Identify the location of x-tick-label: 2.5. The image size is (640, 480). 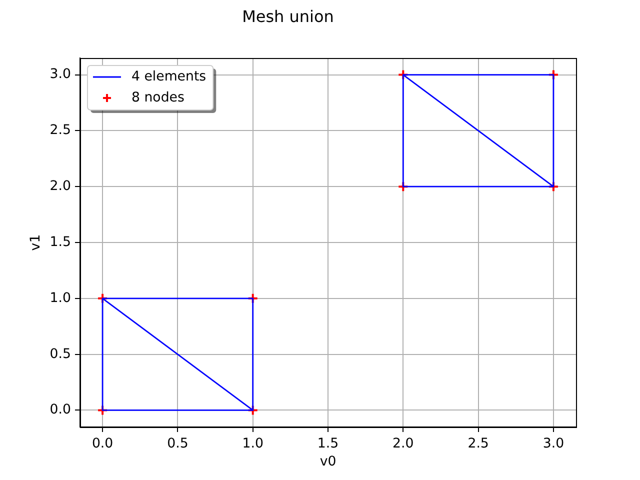
(478, 444).